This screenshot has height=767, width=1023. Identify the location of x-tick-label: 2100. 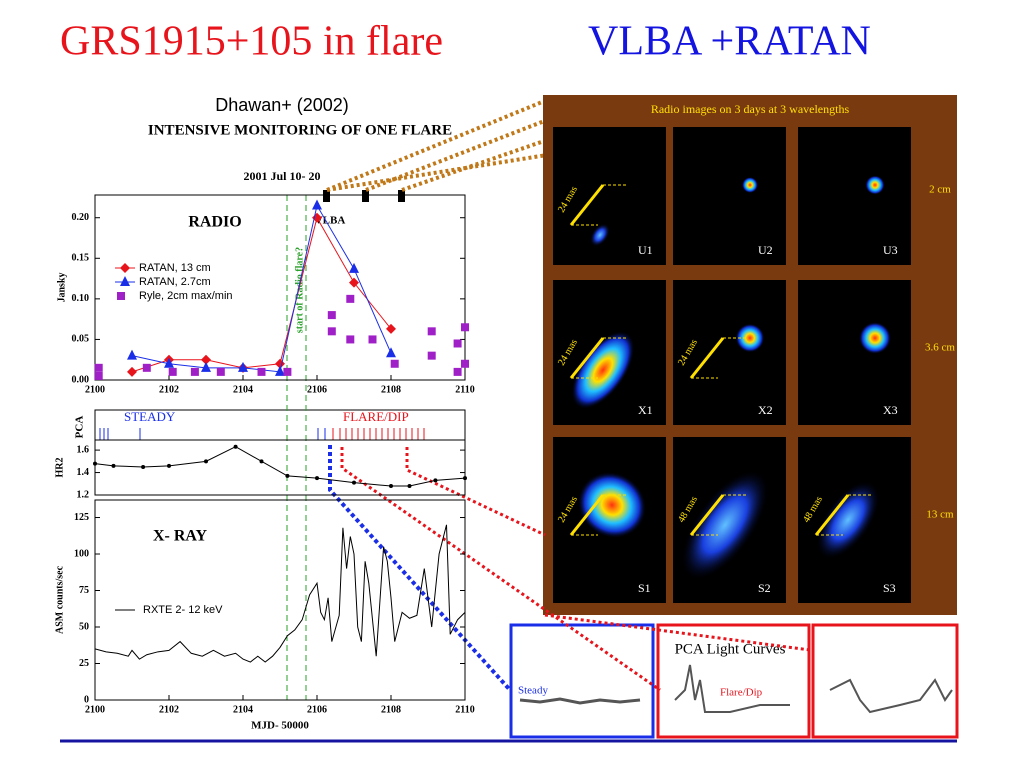
(95, 709).